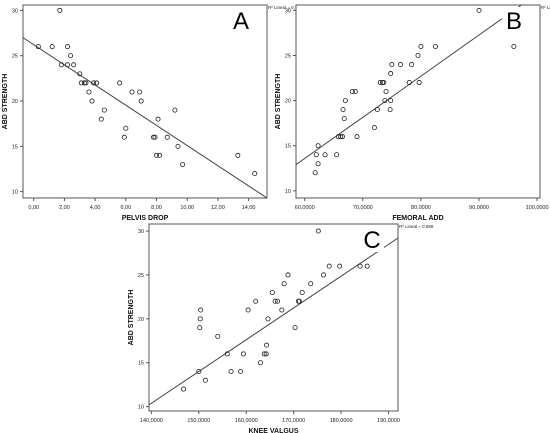  Describe the element at coordinates (198, 421) in the screenshot. I see `x-tick-label: 150,0000` at that location.